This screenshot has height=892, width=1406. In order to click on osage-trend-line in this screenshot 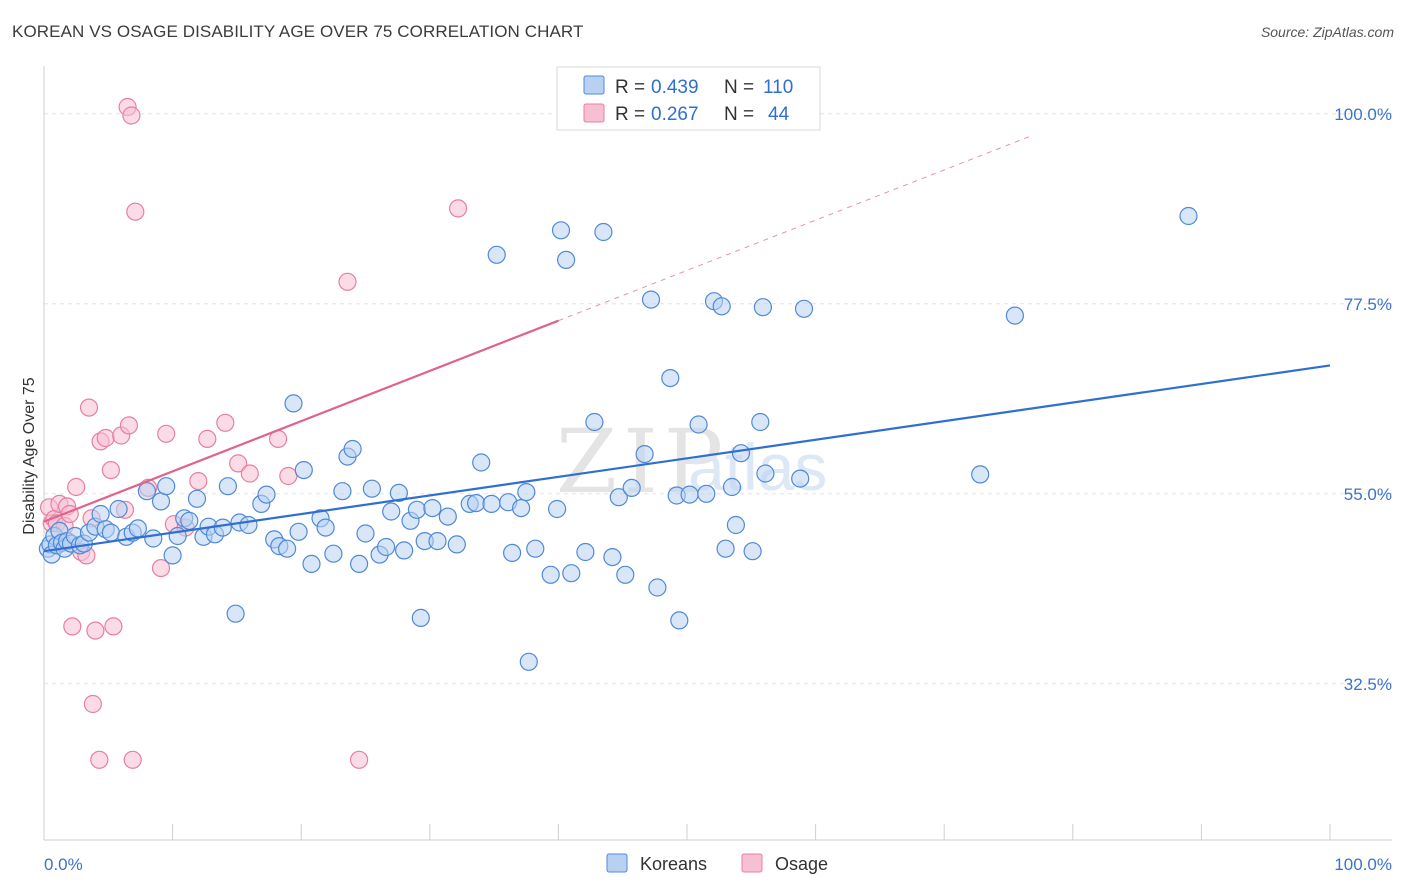, I will do `click(301, 421)`.